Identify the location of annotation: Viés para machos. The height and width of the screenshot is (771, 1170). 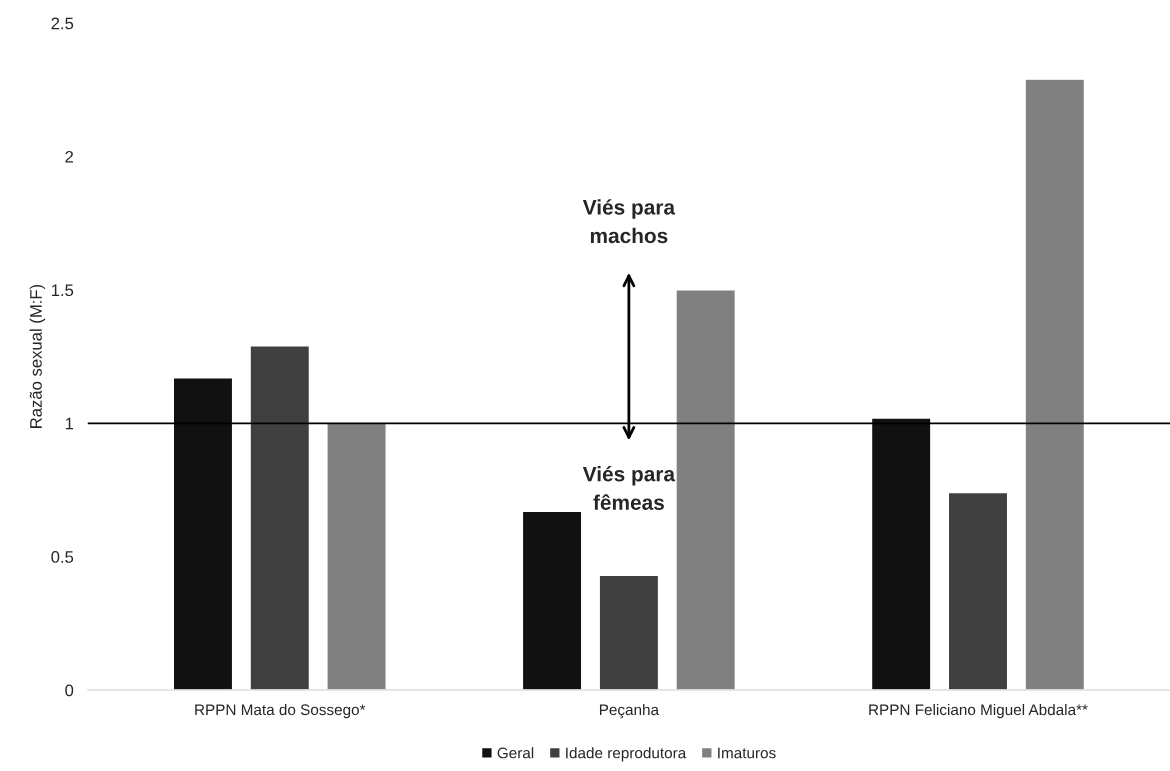
(629, 221).